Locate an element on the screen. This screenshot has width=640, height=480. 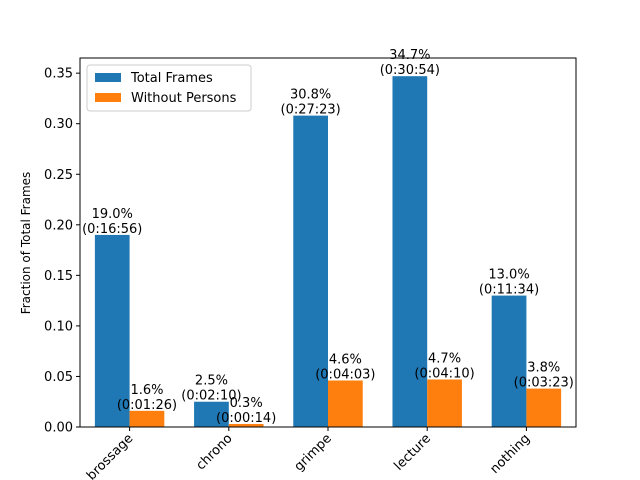
y-tick-label: 0.05 is located at coordinates (58, 377).